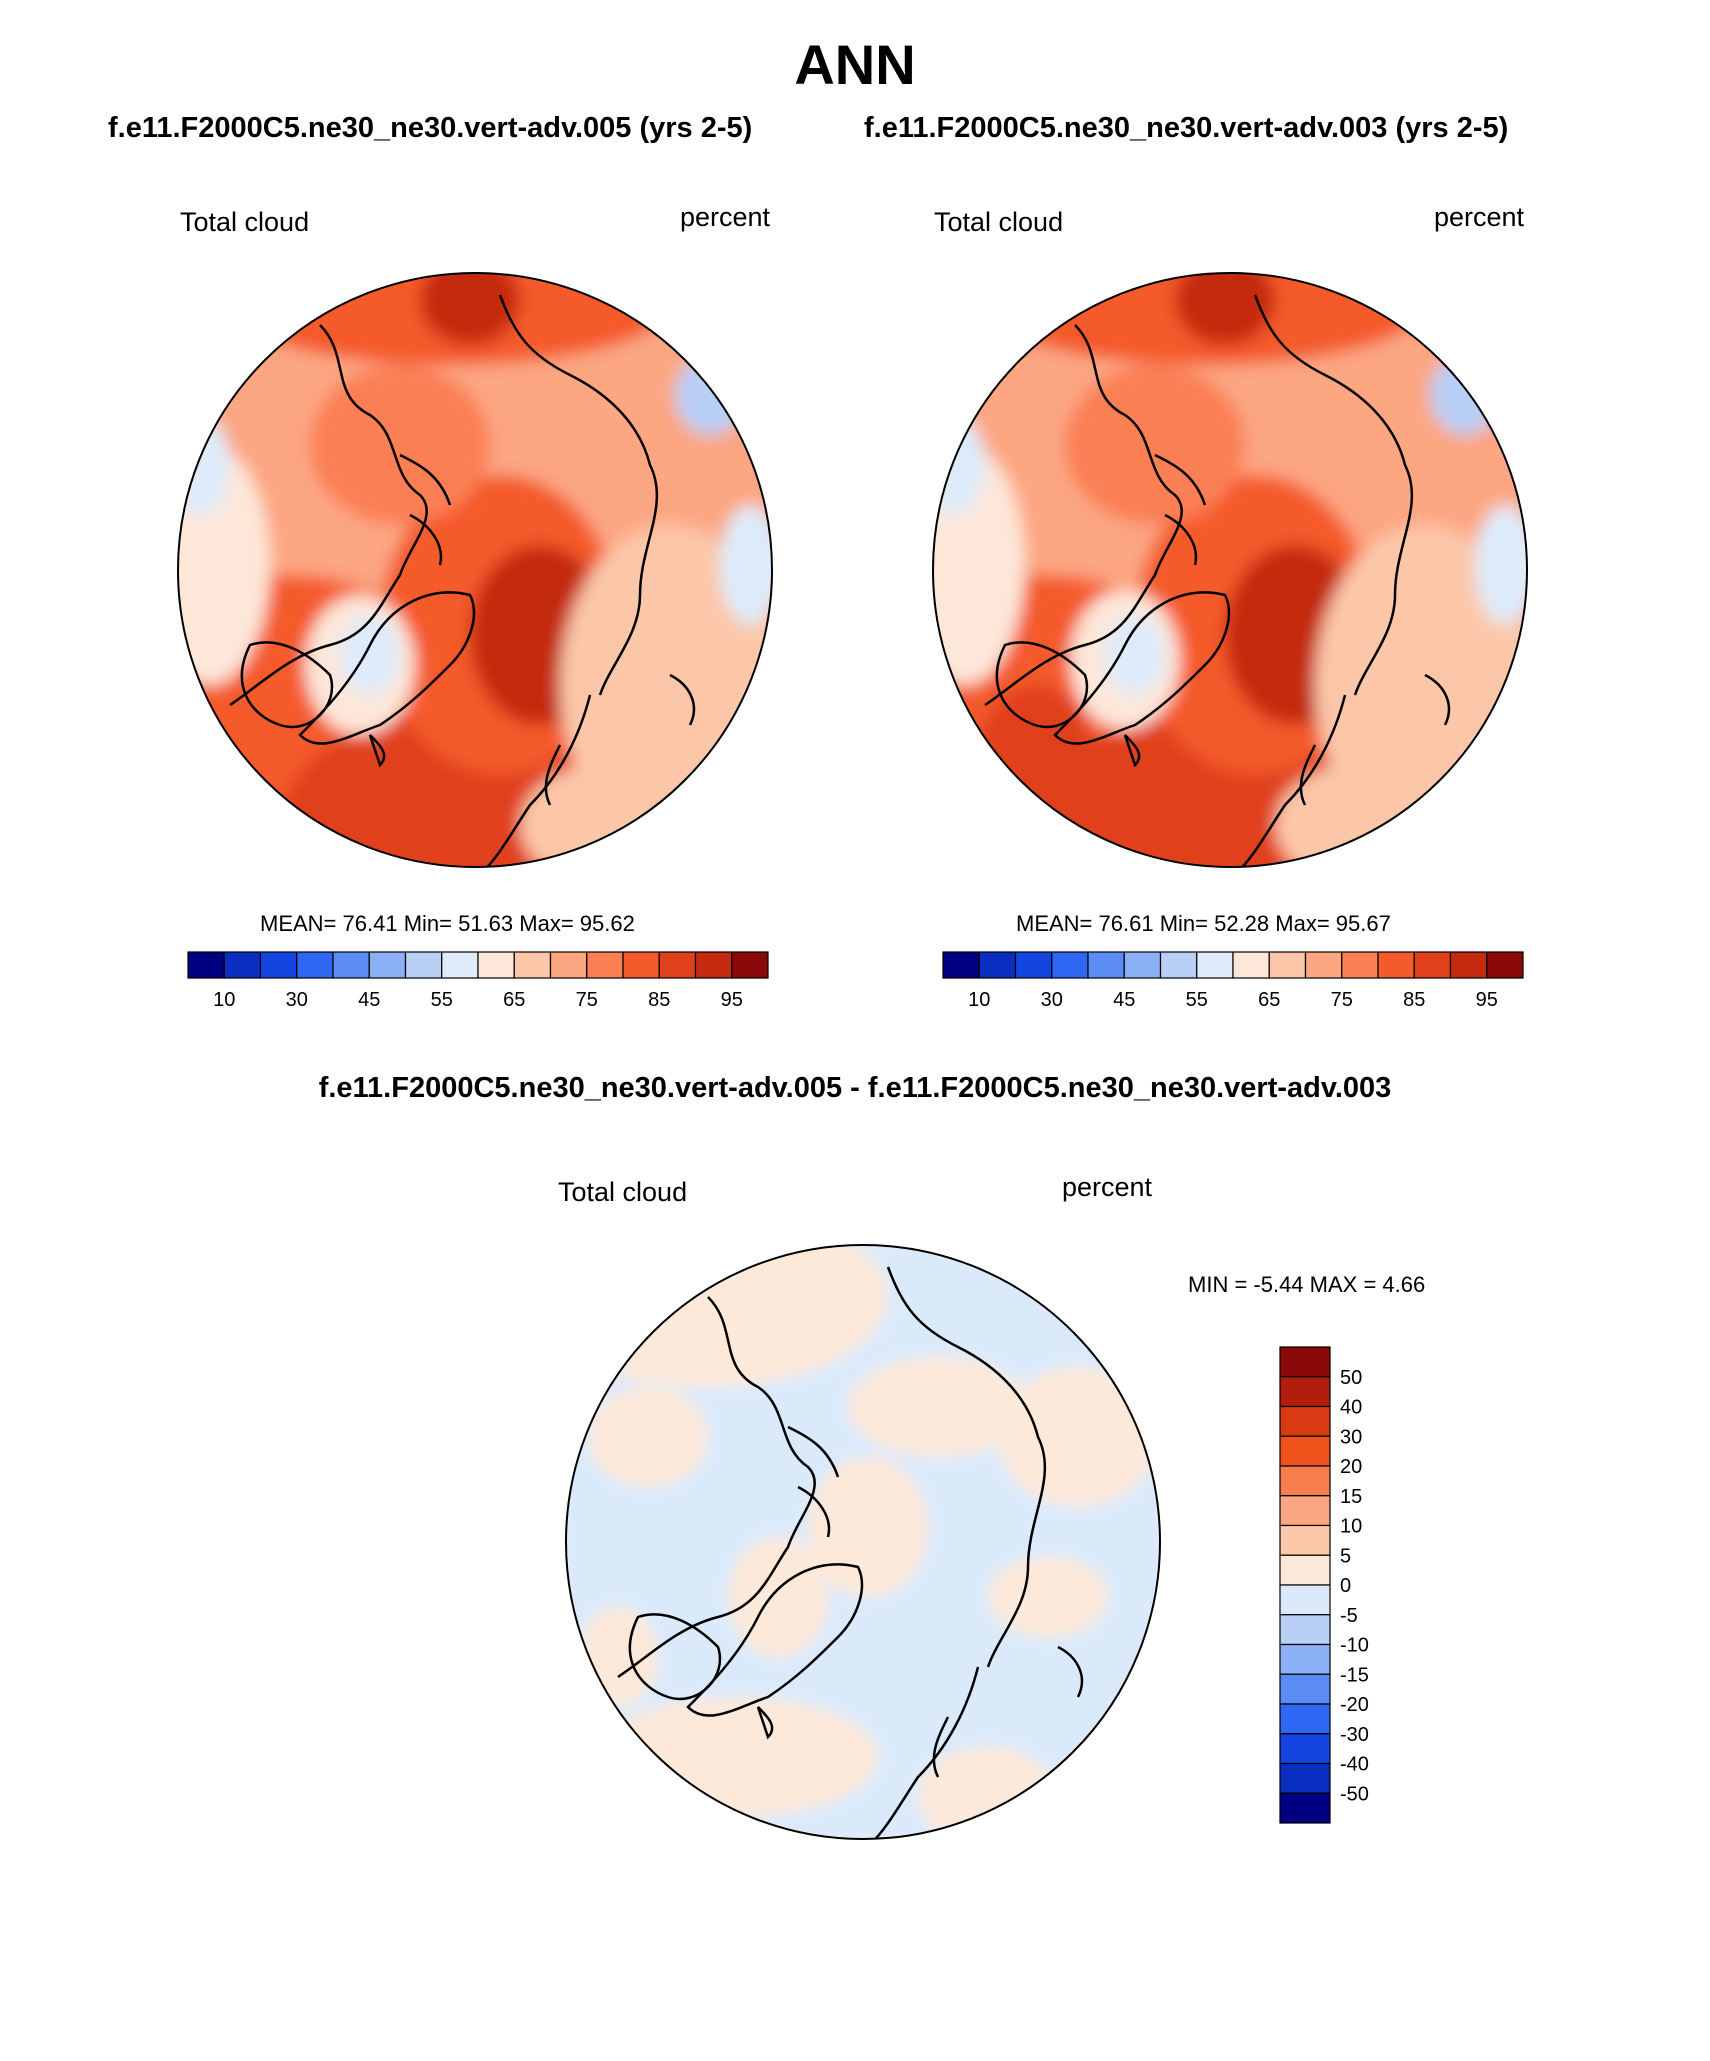 The image size is (1710, 2061). Describe the element at coordinates (850, 1552) in the screenshot. I see `difference-coastlines` at that location.